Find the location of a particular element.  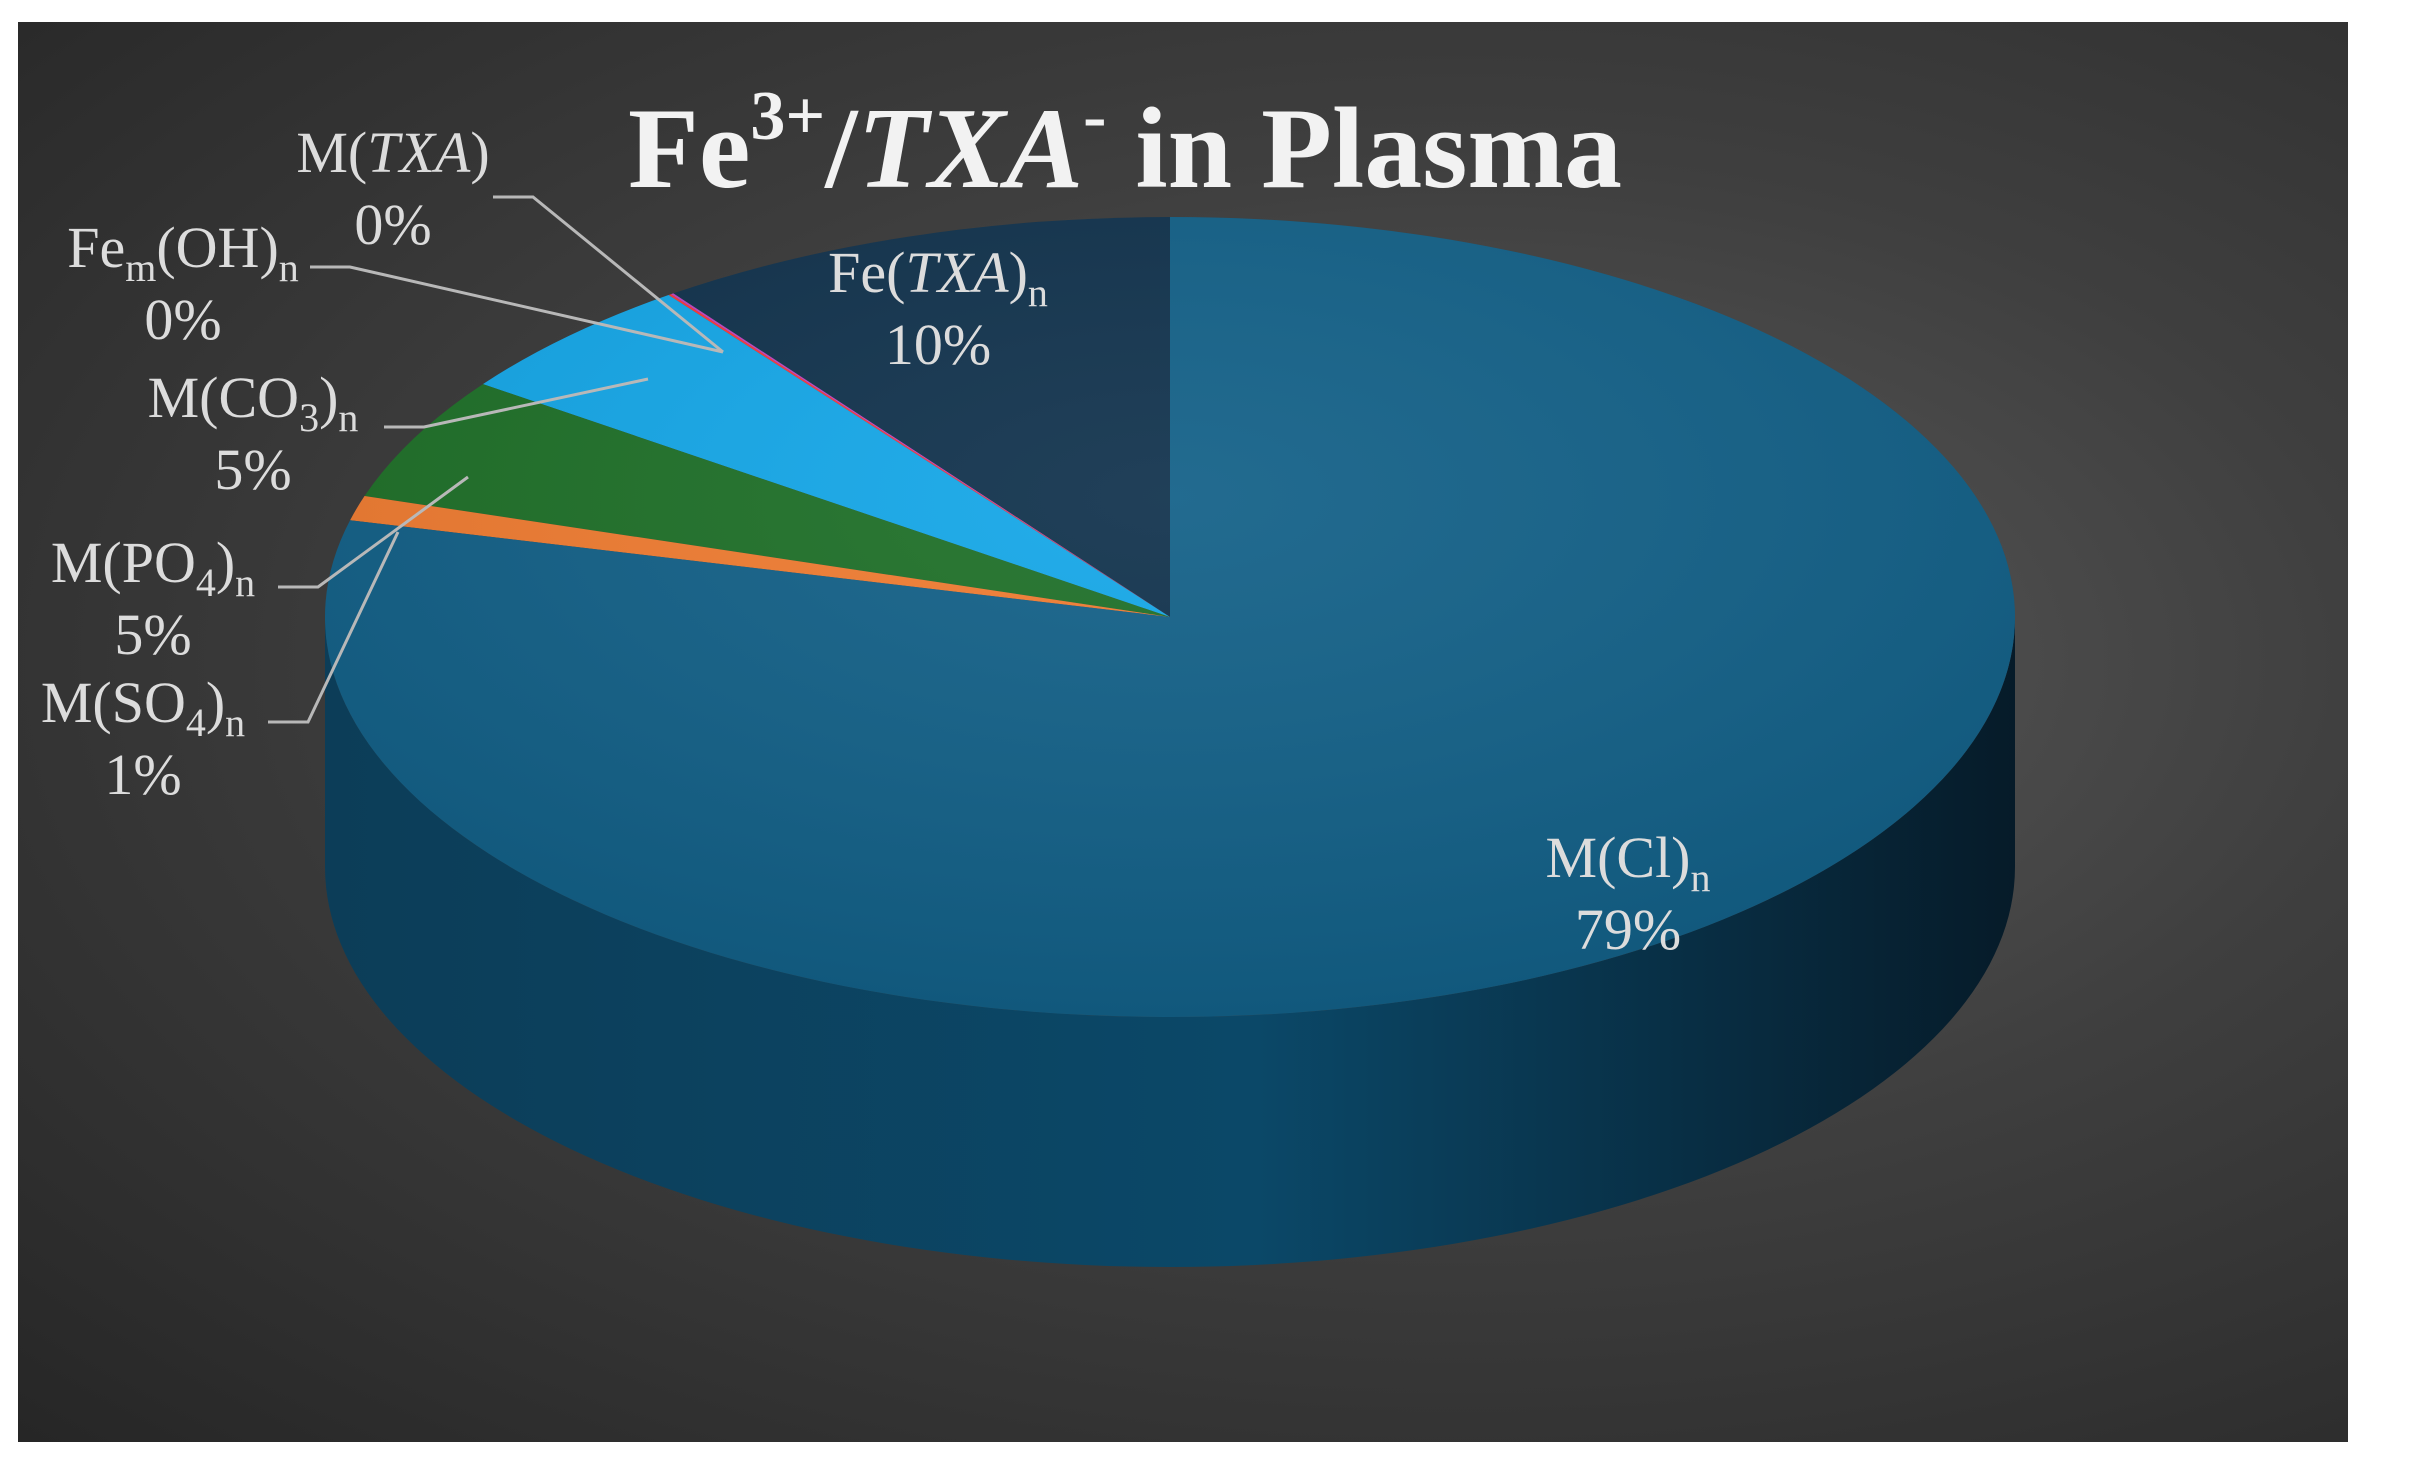

value-m-po4-n: 5% is located at coordinates (152, 634).